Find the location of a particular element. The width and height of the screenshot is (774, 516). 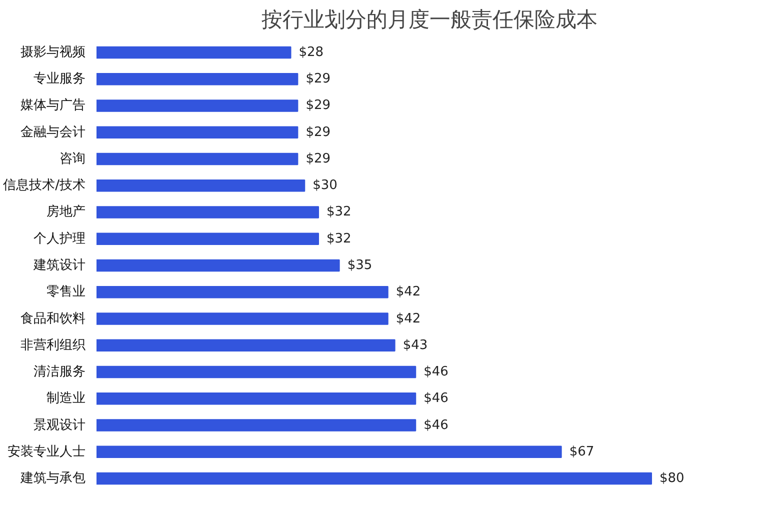

data-label: $67 is located at coordinates (581, 452).